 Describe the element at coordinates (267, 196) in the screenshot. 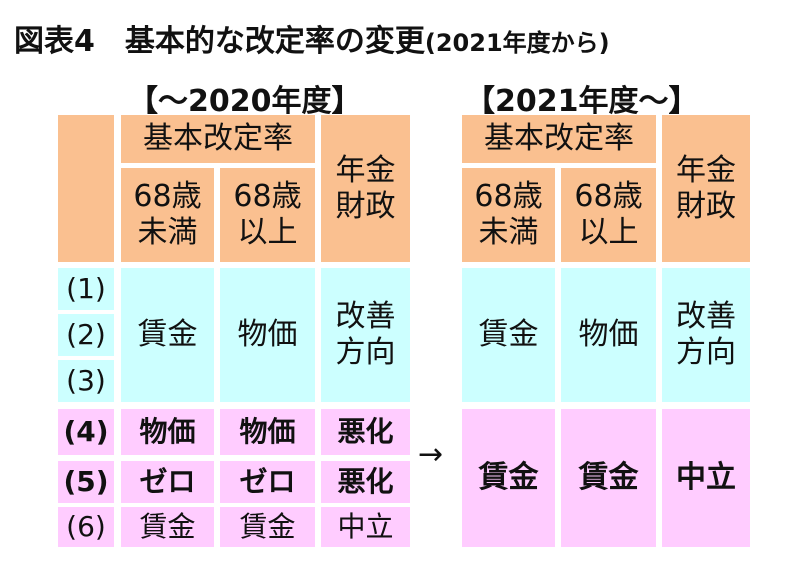

I see `left-over68-line1: 68歳` at that location.